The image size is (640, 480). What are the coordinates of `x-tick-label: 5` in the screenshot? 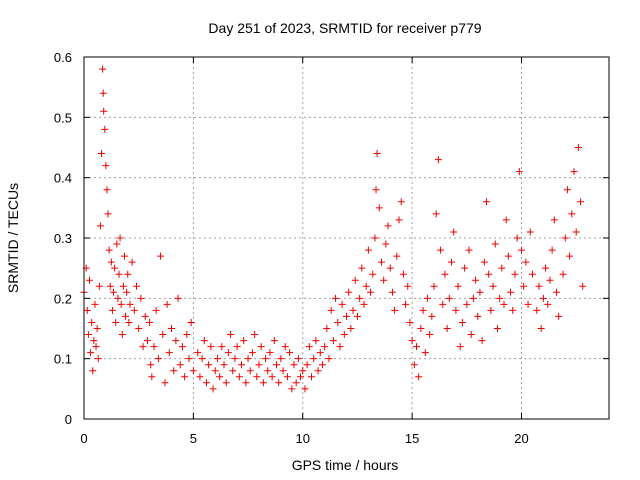 It's located at (193, 438).